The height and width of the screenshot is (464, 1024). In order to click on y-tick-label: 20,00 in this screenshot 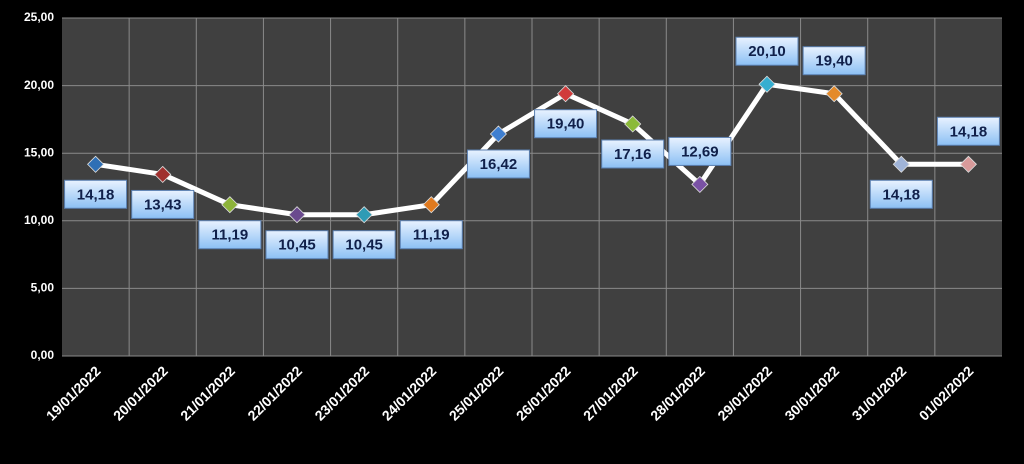, I will do `click(39, 85)`.